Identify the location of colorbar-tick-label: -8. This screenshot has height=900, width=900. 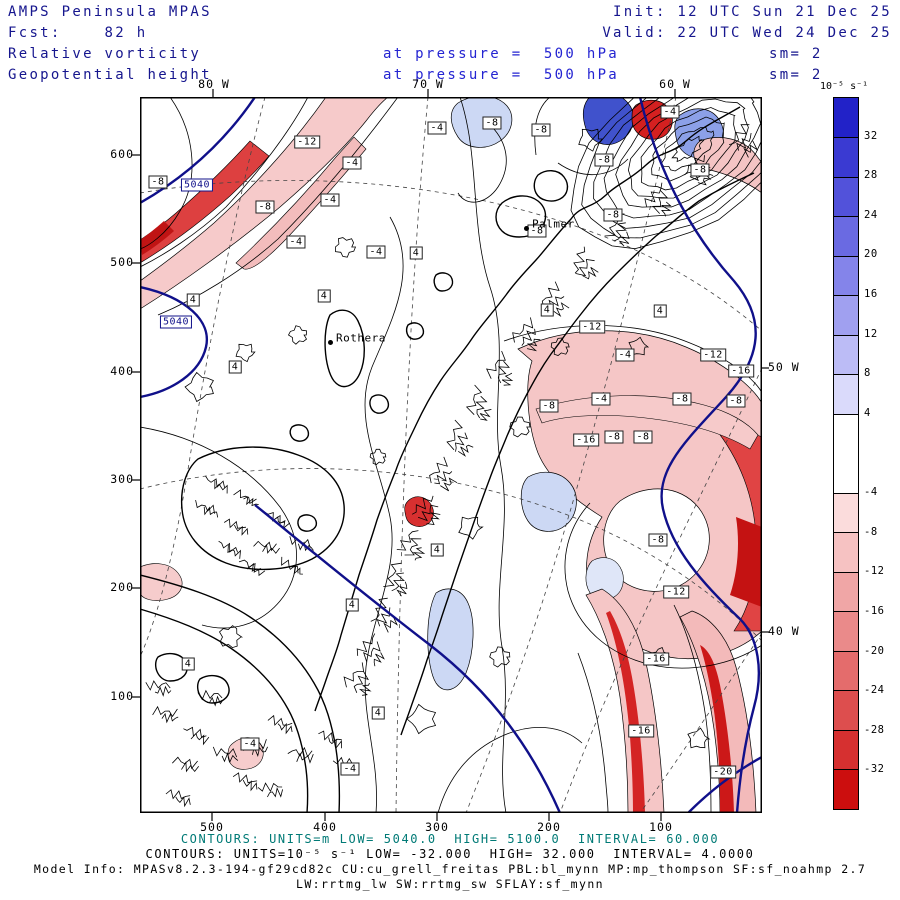
(871, 531).